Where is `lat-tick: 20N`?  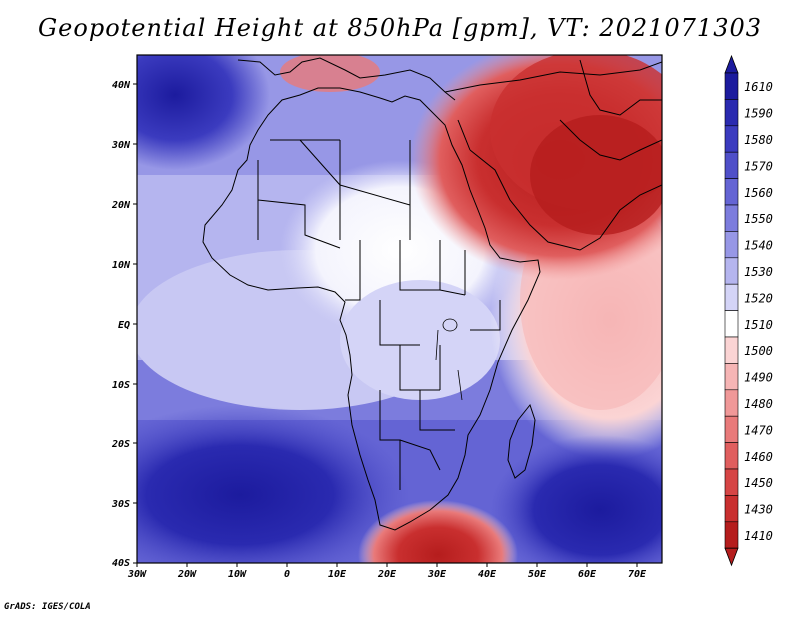
lat-tick: 20N is located at coordinates (121, 205).